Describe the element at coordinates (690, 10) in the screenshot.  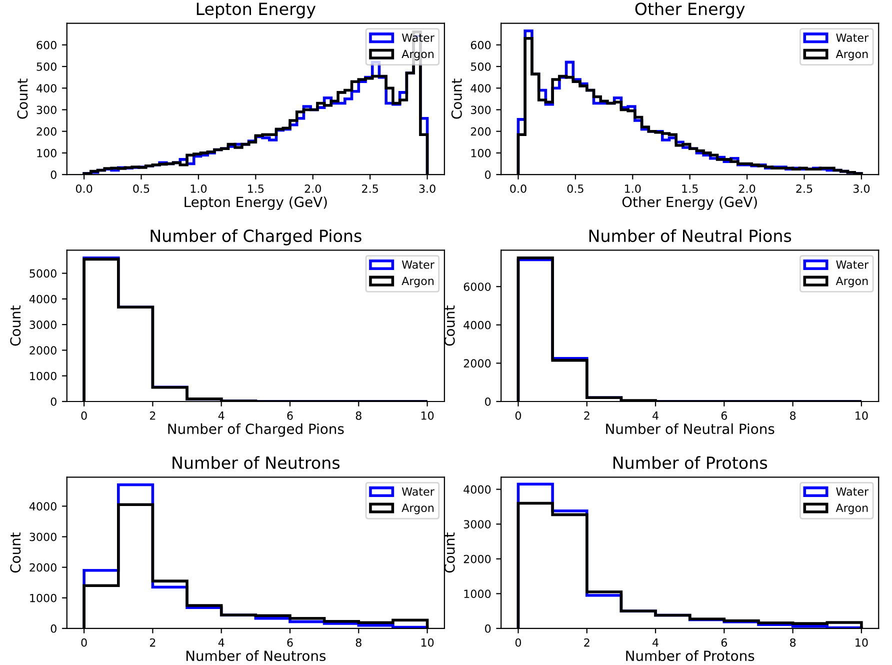
I see `chart-title: Other Energy` at that location.